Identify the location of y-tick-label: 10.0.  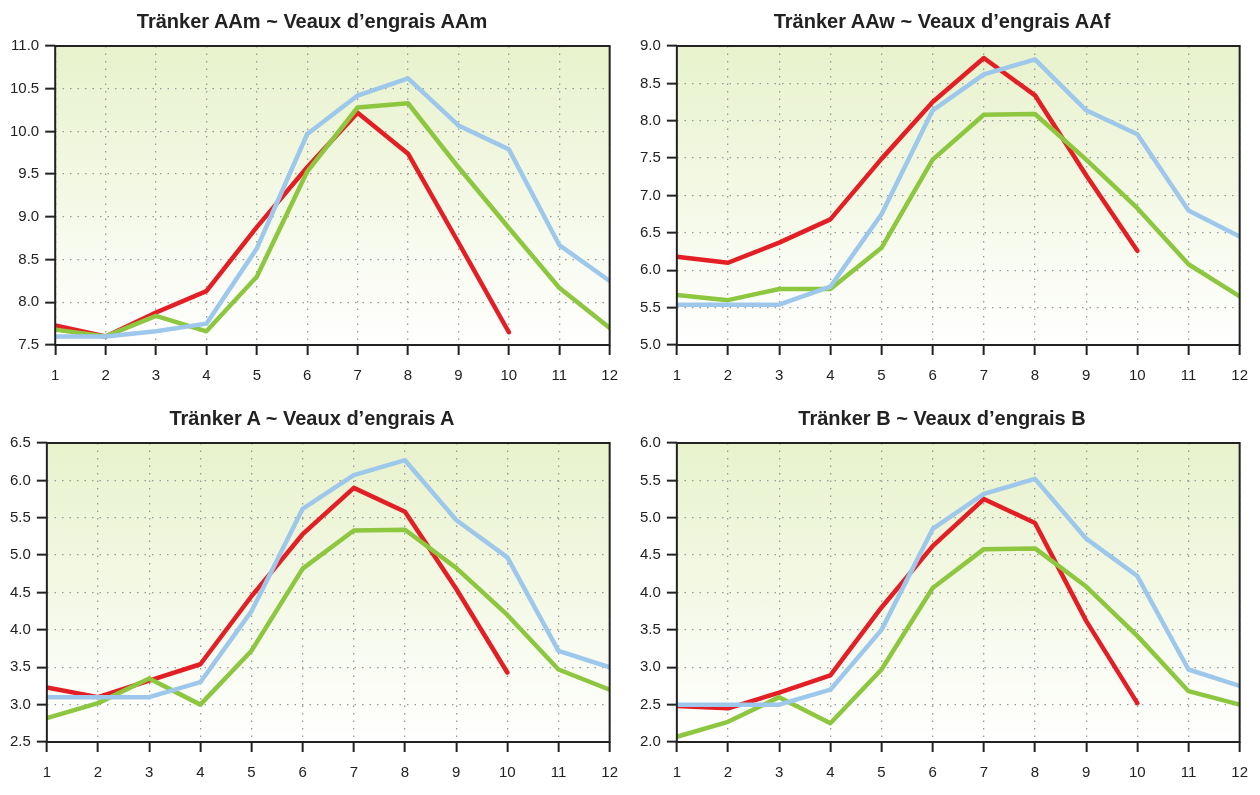
(24, 130).